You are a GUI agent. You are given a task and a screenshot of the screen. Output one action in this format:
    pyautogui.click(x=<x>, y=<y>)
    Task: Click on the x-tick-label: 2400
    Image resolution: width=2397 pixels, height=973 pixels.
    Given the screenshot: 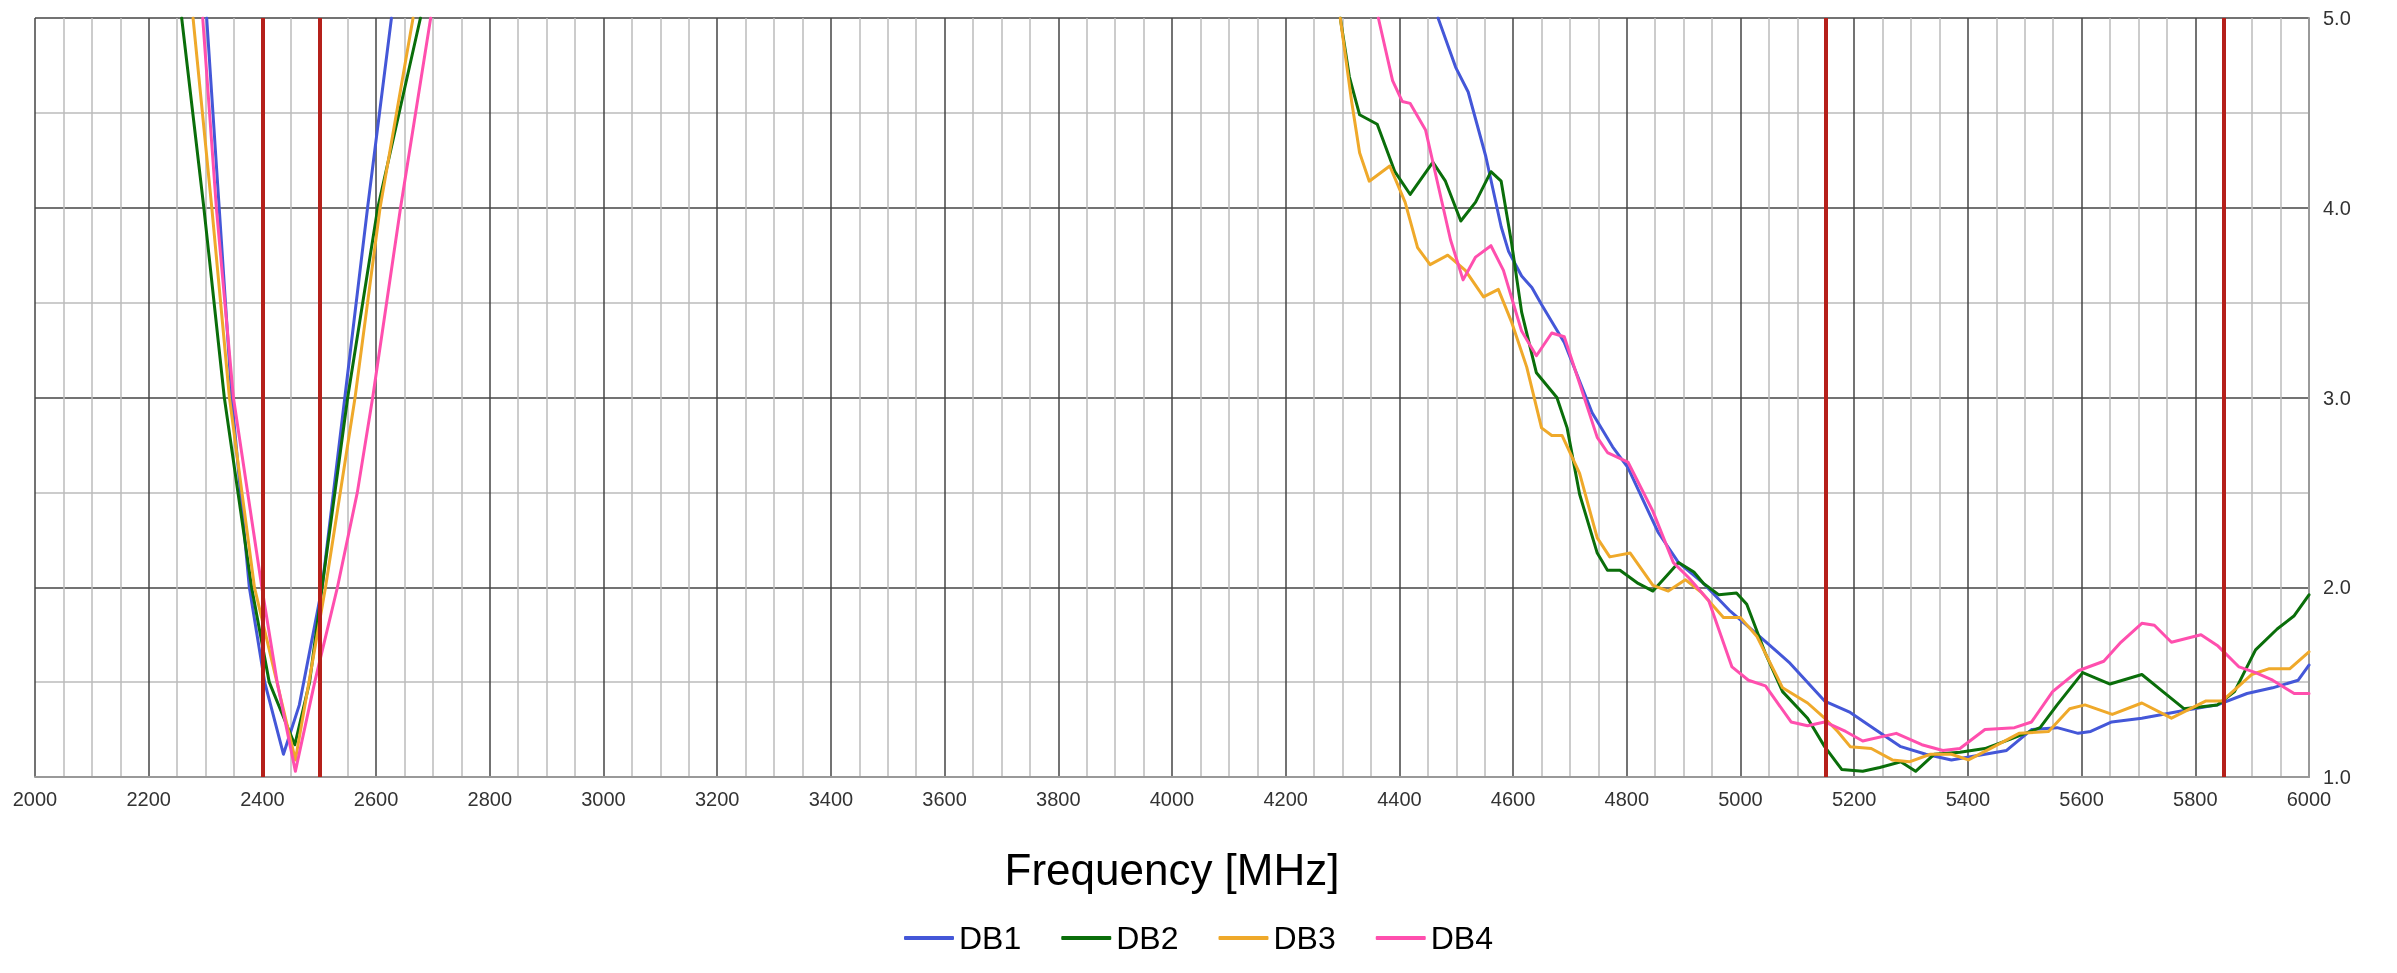 What is the action you would take?
    pyautogui.click(x=262, y=799)
    